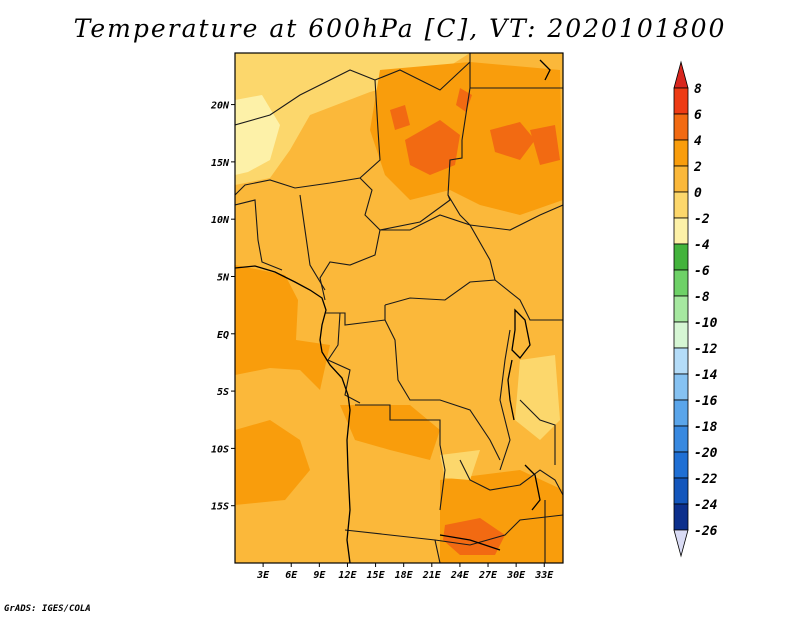 This screenshot has height=618, width=800. Describe the element at coordinates (220, 163) in the screenshot. I see `lat-tick-label: 15N` at that location.